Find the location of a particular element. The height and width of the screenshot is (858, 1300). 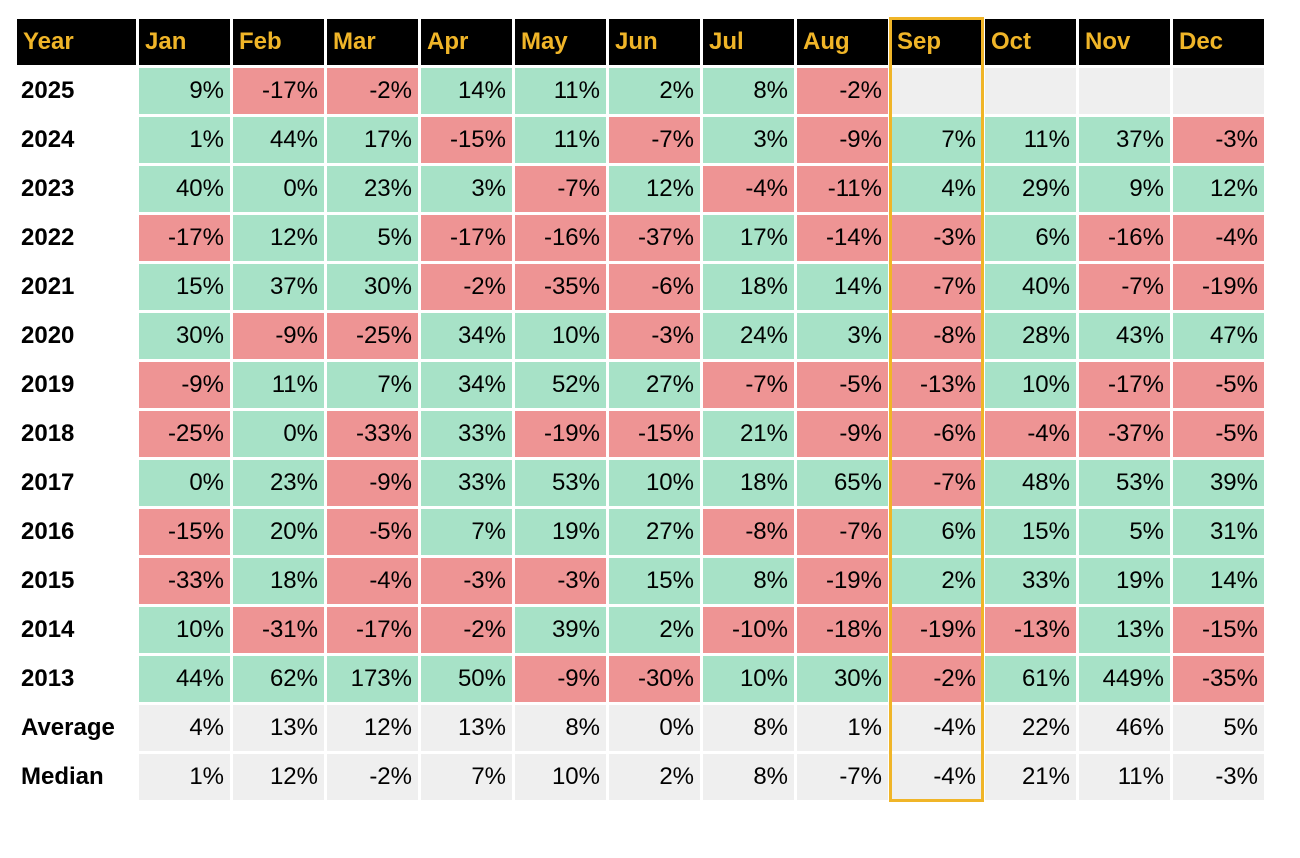

column-header-feb: Feb is located at coordinates (278, 42).